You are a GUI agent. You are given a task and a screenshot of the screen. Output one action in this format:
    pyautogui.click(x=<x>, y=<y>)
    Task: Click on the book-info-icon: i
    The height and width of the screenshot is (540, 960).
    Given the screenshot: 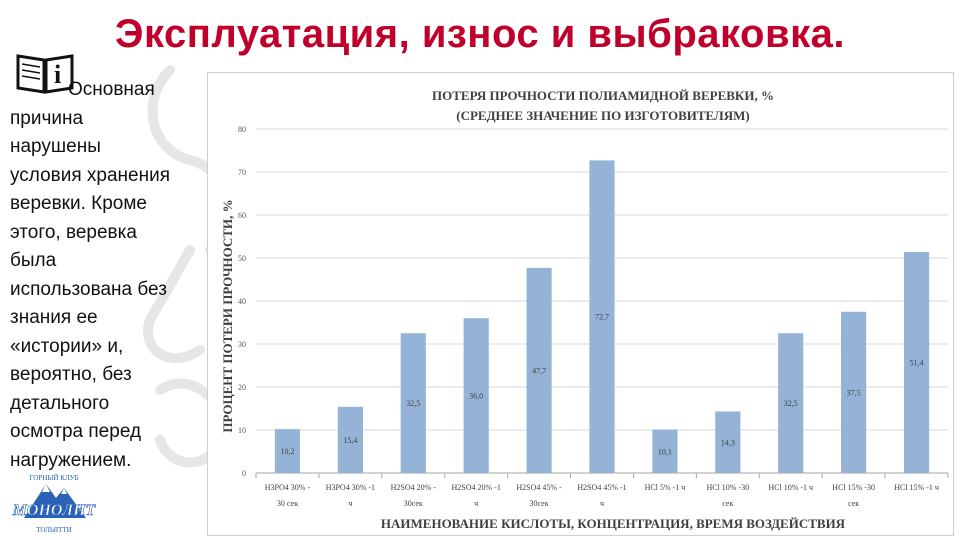 What is the action you would take?
    pyautogui.click(x=45, y=74)
    